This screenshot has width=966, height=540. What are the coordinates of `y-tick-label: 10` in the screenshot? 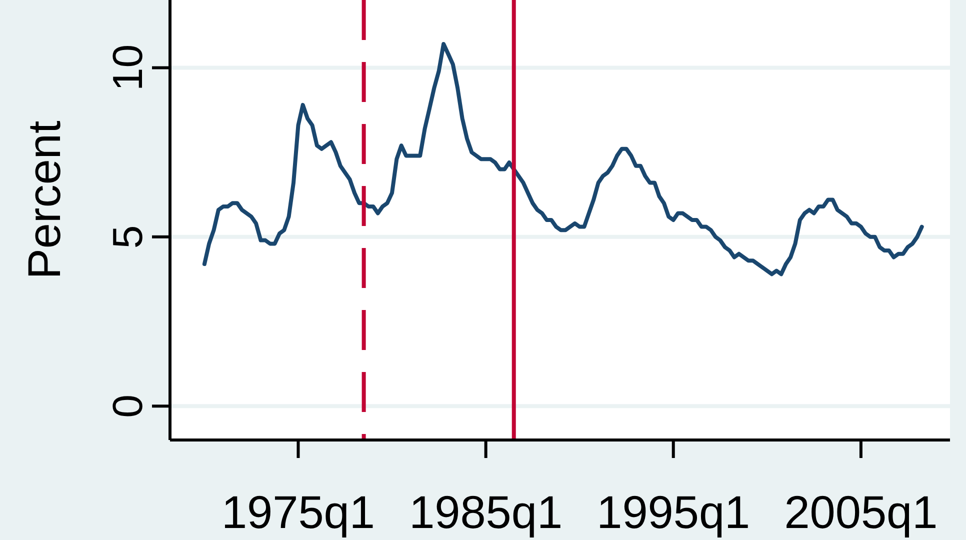 It's located at (127, 68).